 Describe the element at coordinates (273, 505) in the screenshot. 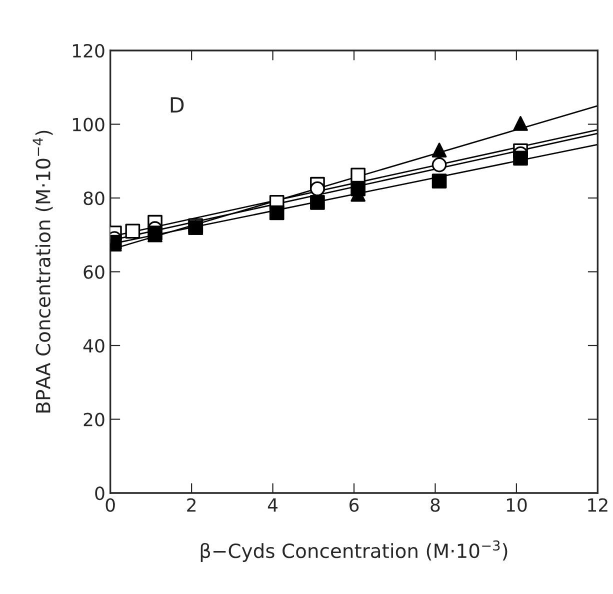

I see `x-tick-label: 4` at that location.